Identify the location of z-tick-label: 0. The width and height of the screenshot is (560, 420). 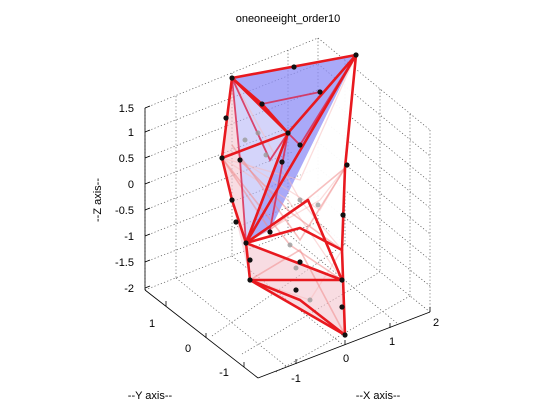
(131, 185).